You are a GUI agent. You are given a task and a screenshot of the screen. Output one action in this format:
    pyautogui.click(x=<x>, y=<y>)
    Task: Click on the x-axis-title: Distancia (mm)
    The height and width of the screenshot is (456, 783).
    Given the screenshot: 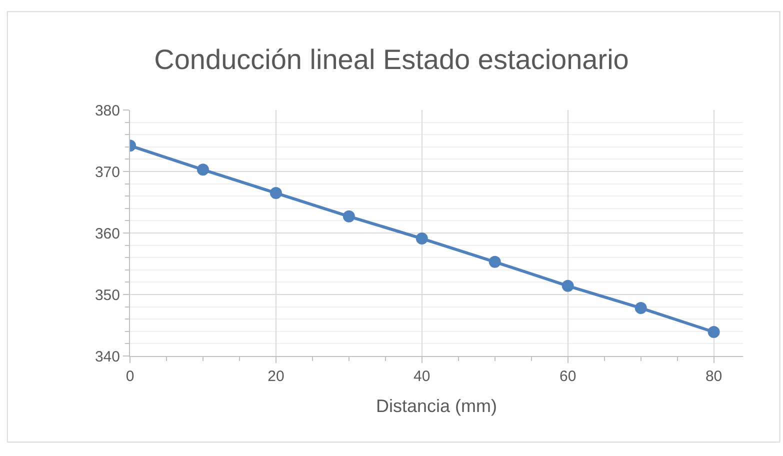 What is the action you would take?
    pyautogui.click(x=437, y=406)
    